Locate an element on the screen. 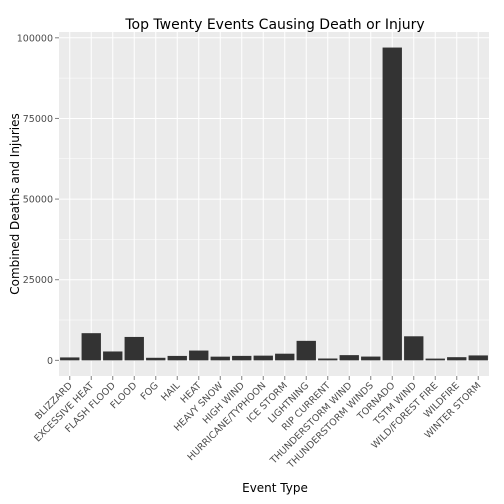 Image resolution: width=504 pixels, height=504 pixels. x-axis-title: Event Type is located at coordinates (275, 488).